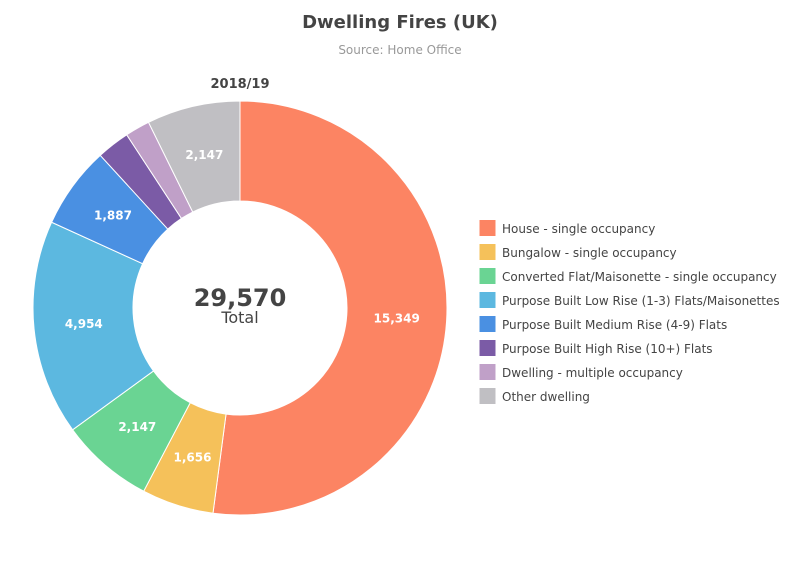  Describe the element at coordinates (614, 325) in the screenshot. I see `legend-label: Purpose Built Medium Rise (4-9) Flats` at that location.